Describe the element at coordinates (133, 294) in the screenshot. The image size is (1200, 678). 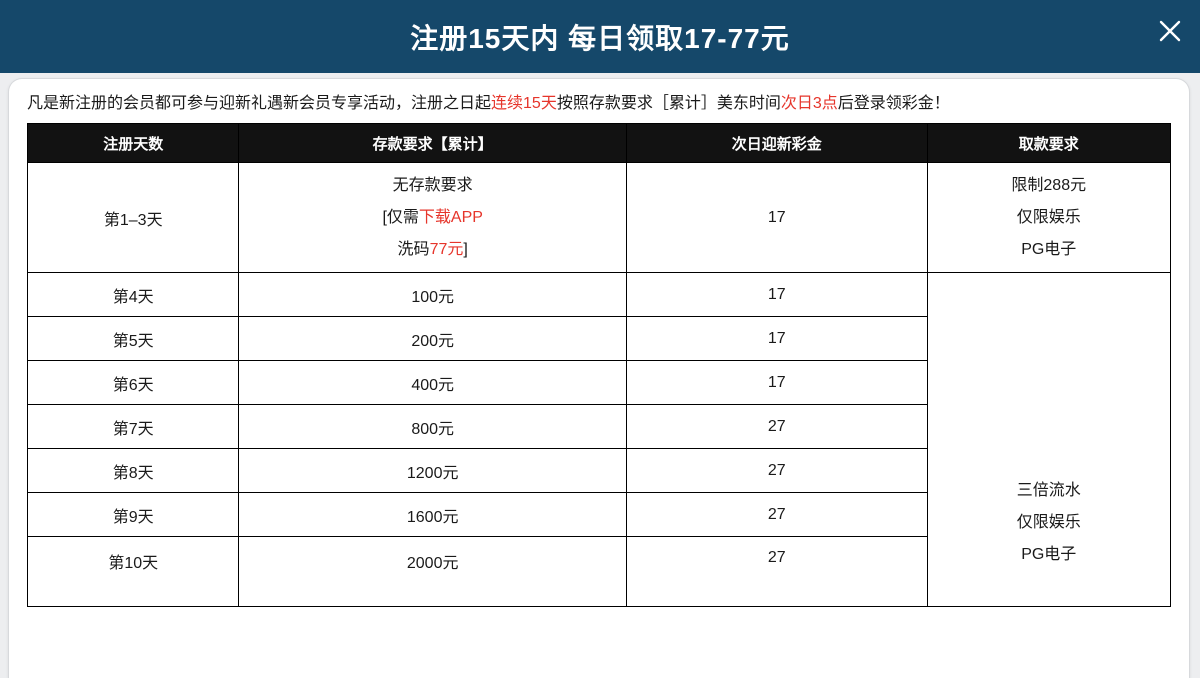
I see `day-cell: 第4天` at that location.